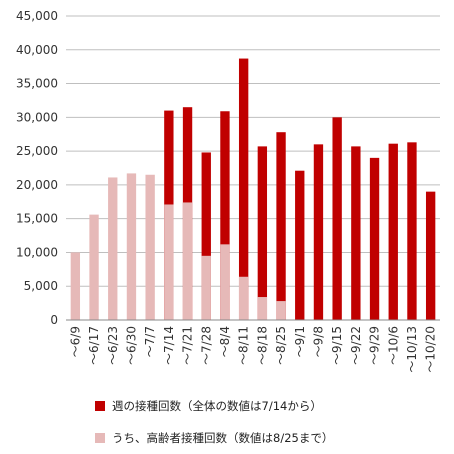 This screenshot has height=454, width=454. What do you see at coordinates (375, 345) in the screenshot?
I see `x-tick-label: ～9/29` at bounding box center [375, 345].